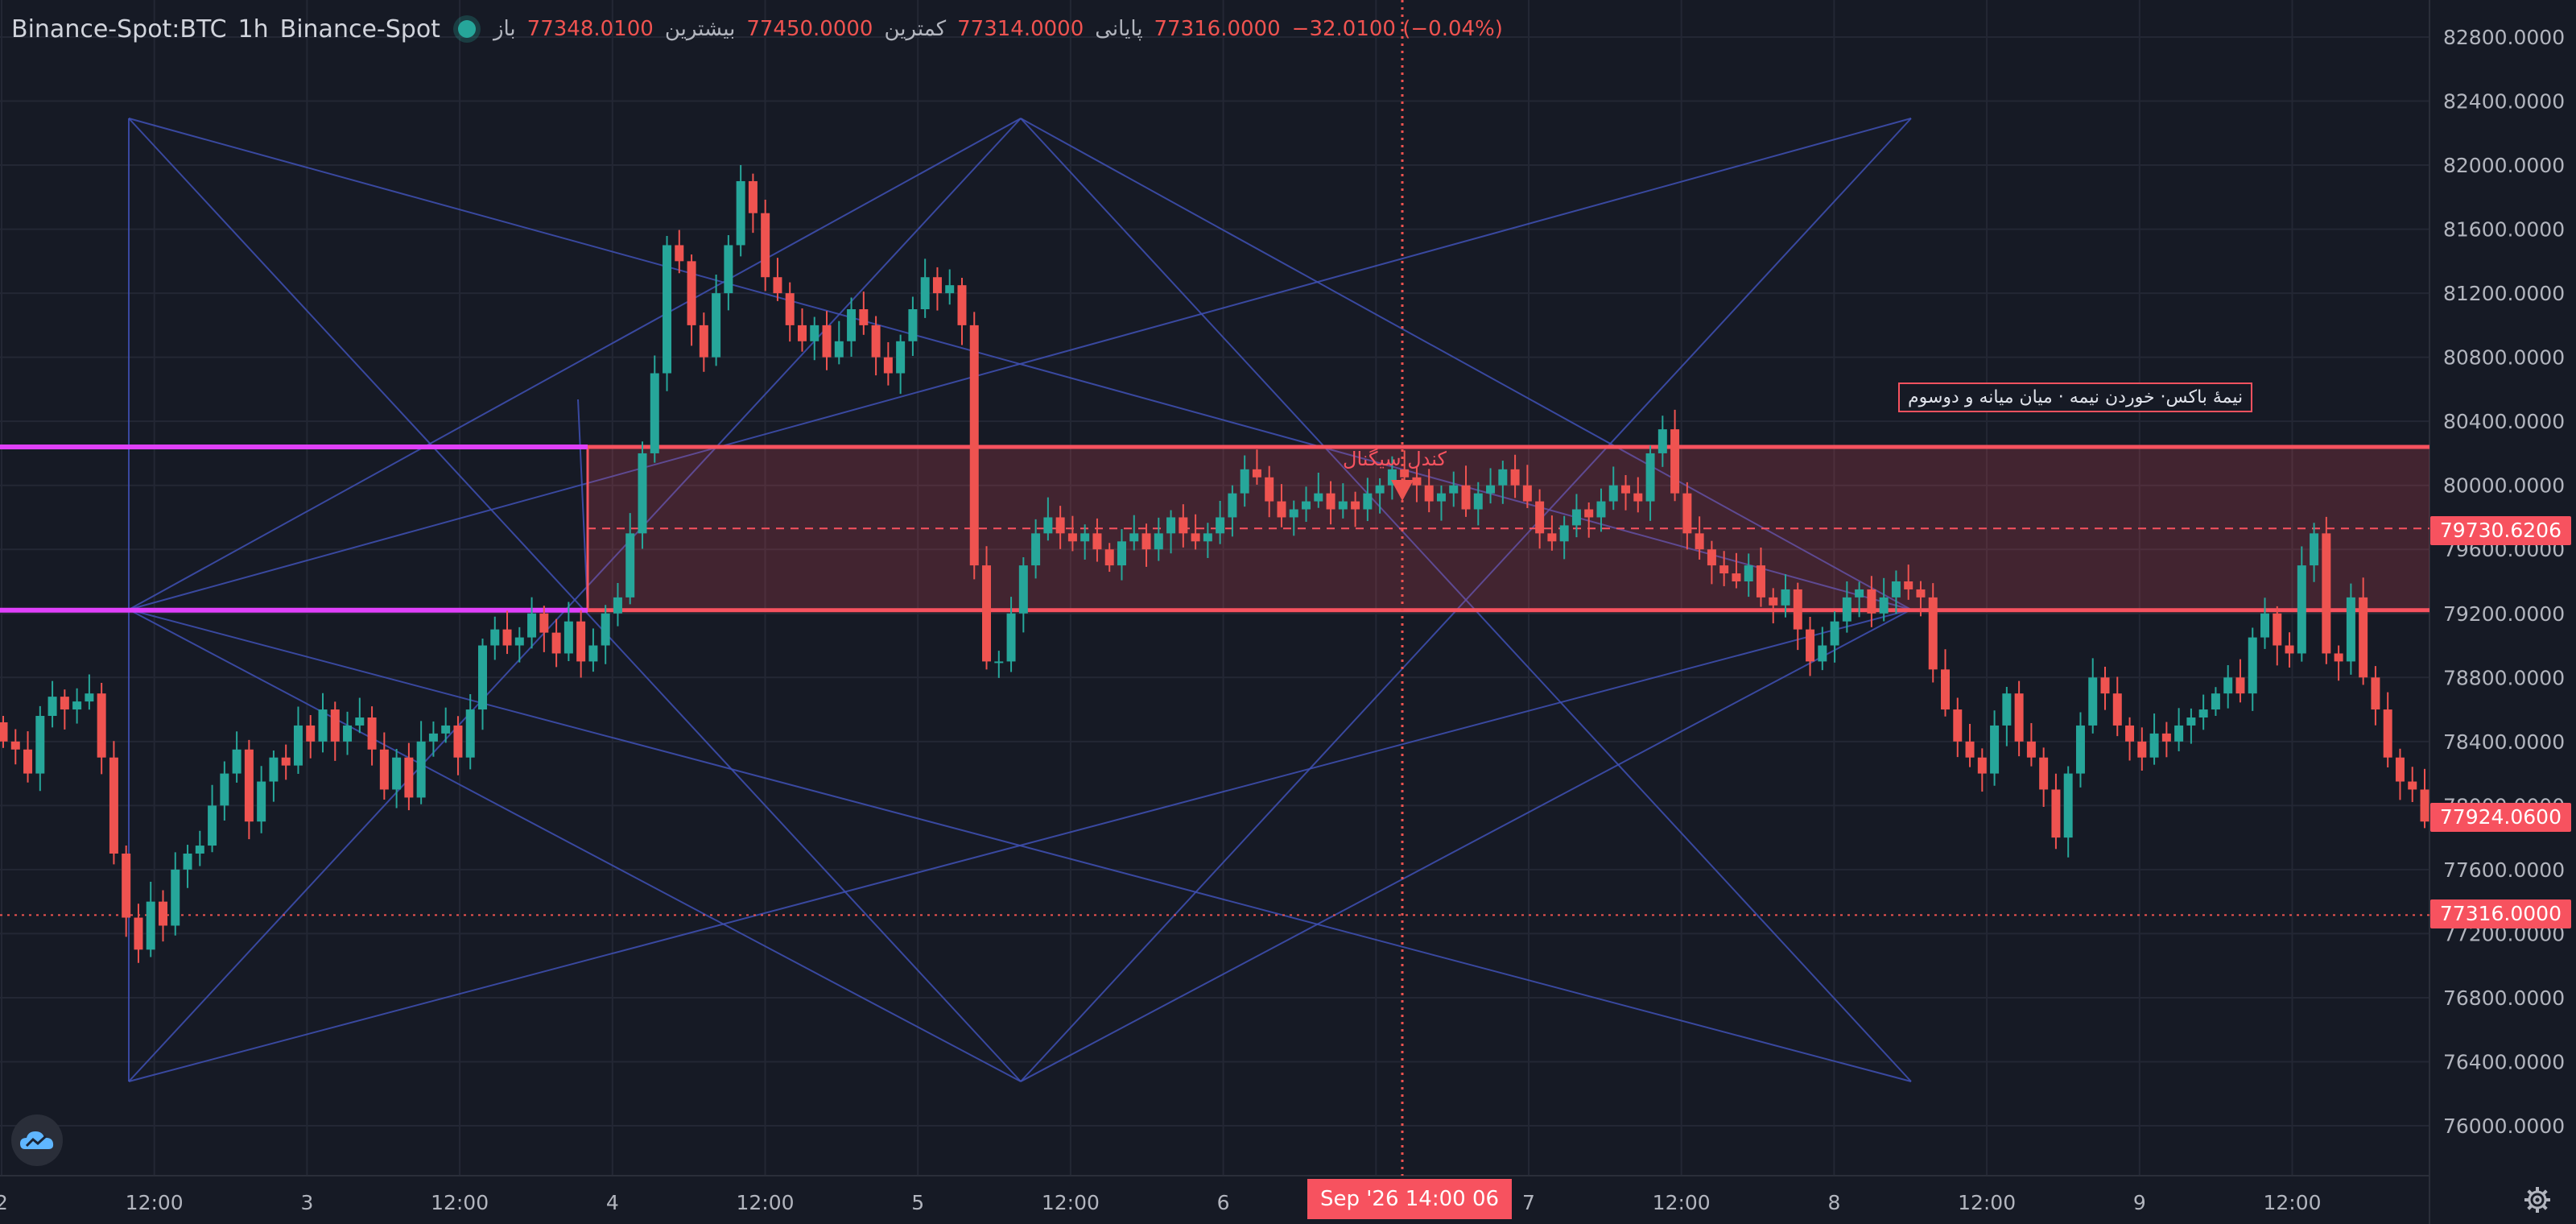 This screenshot has width=2576, height=1224. What do you see at coordinates (1410, 1199) in the screenshot?
I see `crosshair-time-label: Sep '26 14:00 06` at bounding box center [1410, 1199].